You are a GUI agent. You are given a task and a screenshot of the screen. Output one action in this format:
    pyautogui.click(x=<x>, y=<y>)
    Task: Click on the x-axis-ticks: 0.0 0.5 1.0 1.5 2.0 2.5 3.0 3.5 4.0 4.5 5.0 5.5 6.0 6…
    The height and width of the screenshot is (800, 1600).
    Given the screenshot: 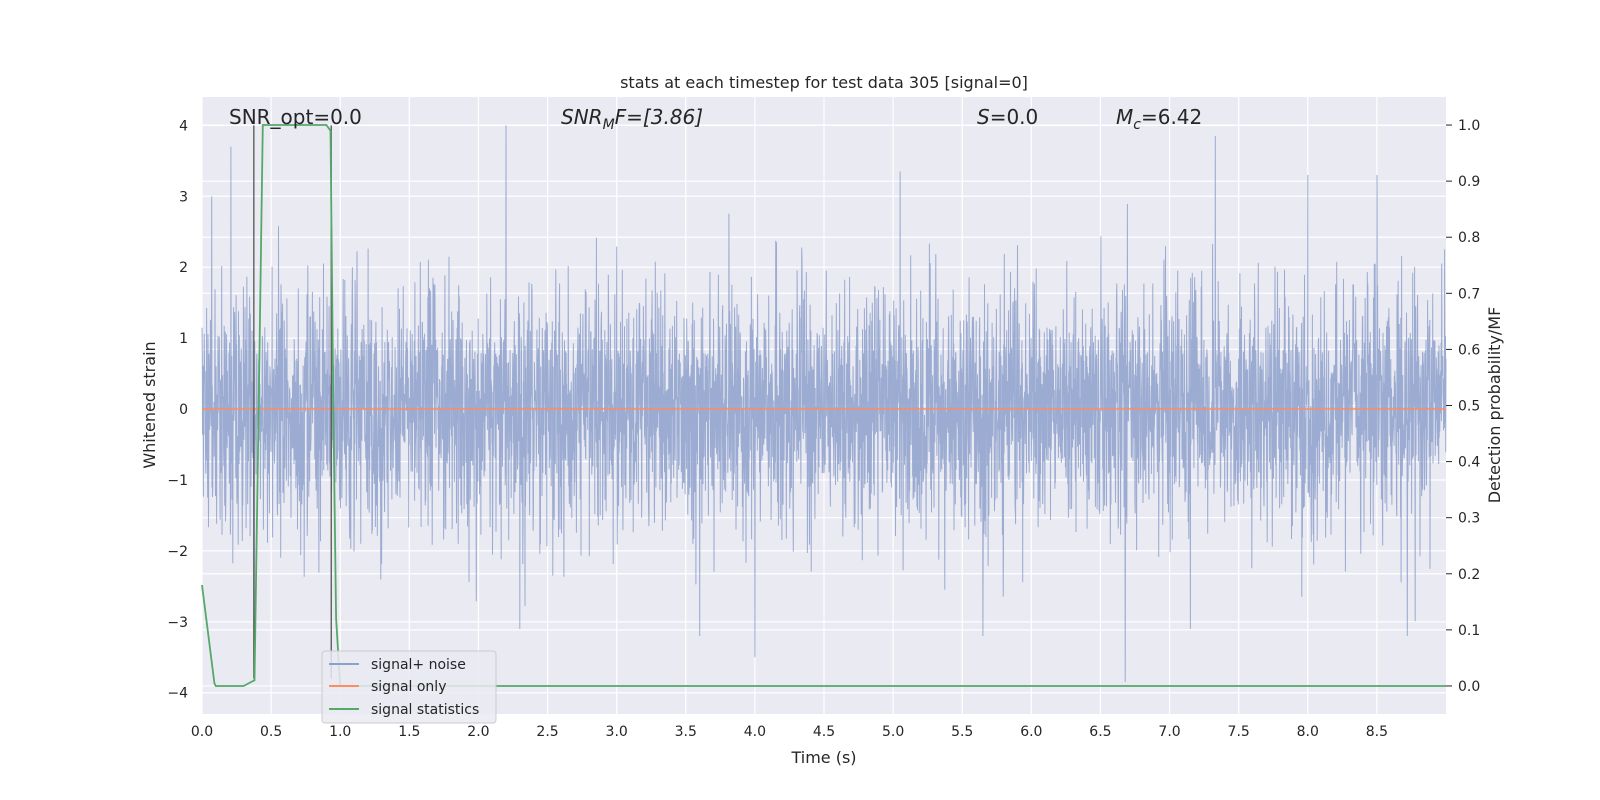 What is the action you would take?
    pyautogui.click(x=789, y=732)
    